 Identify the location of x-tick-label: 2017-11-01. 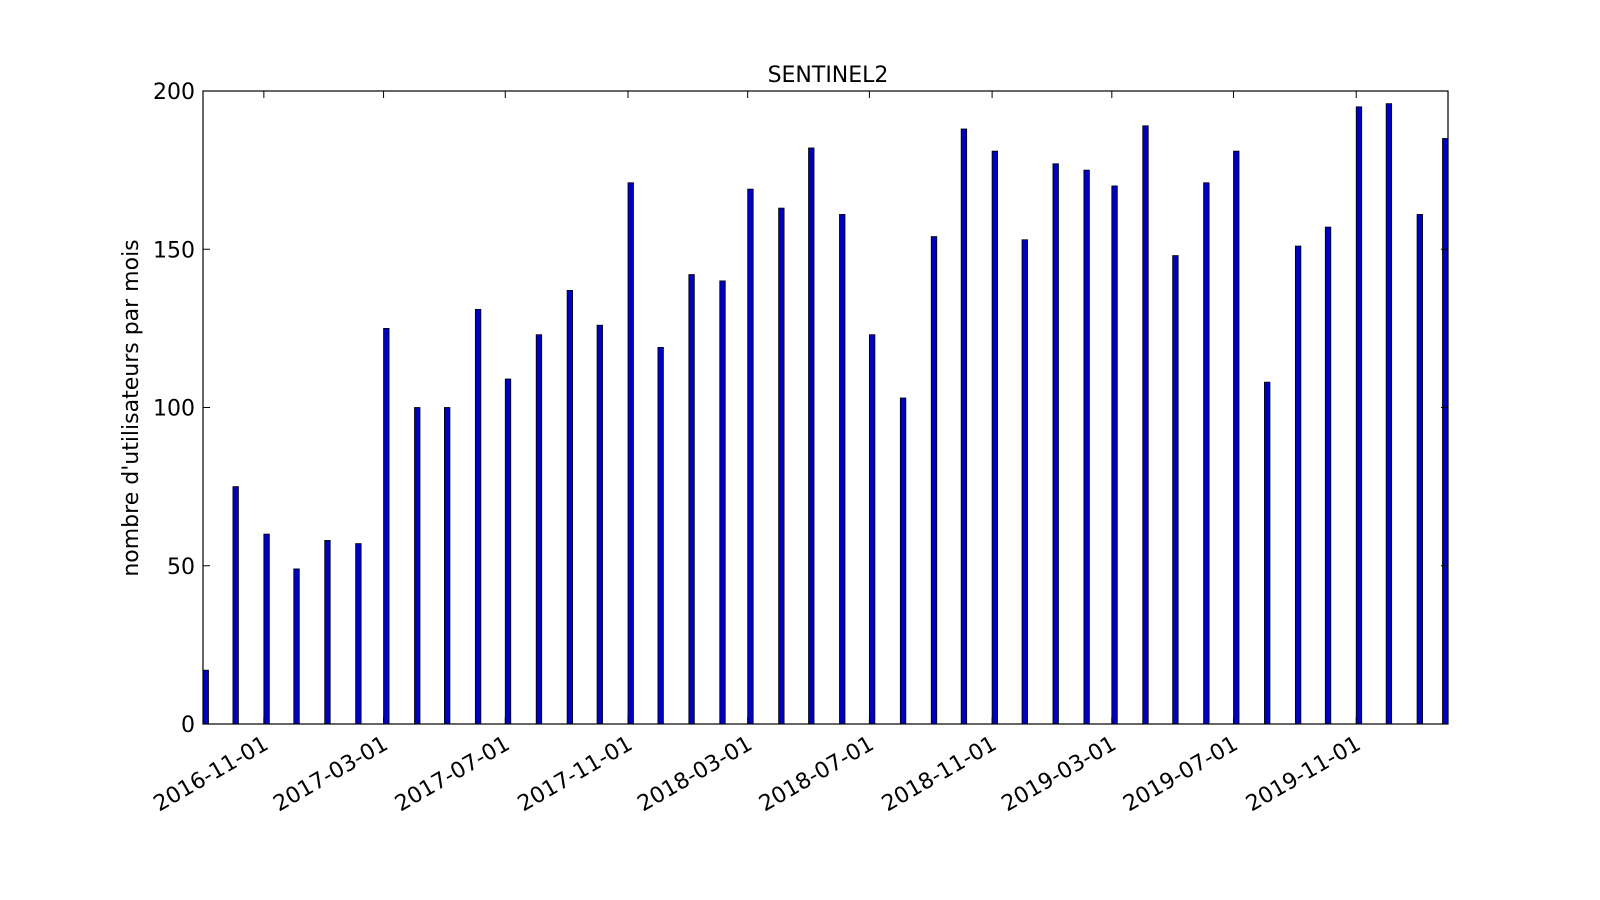
(575, 775).